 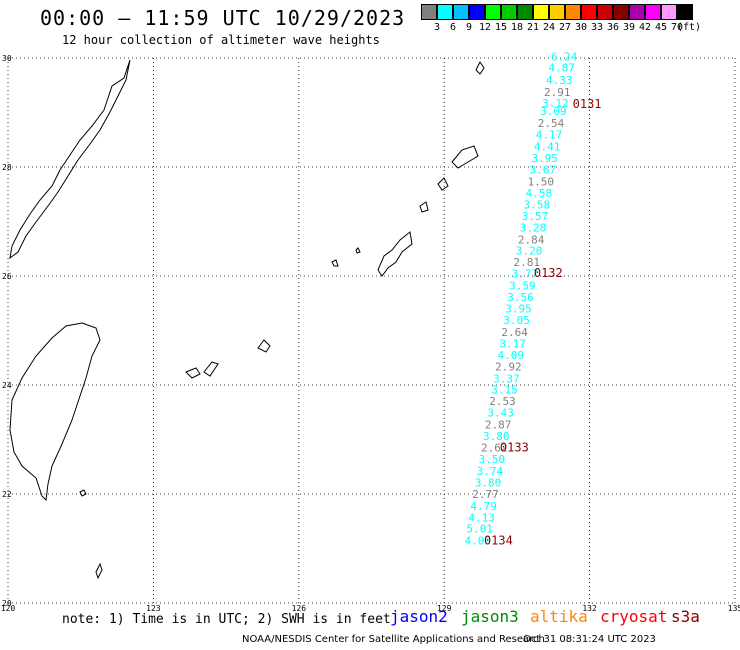 What do you see at coordinates (481, 517) in the screenshot?
I see `swh-value-label: 4.13` at bounding box center [481, 517].